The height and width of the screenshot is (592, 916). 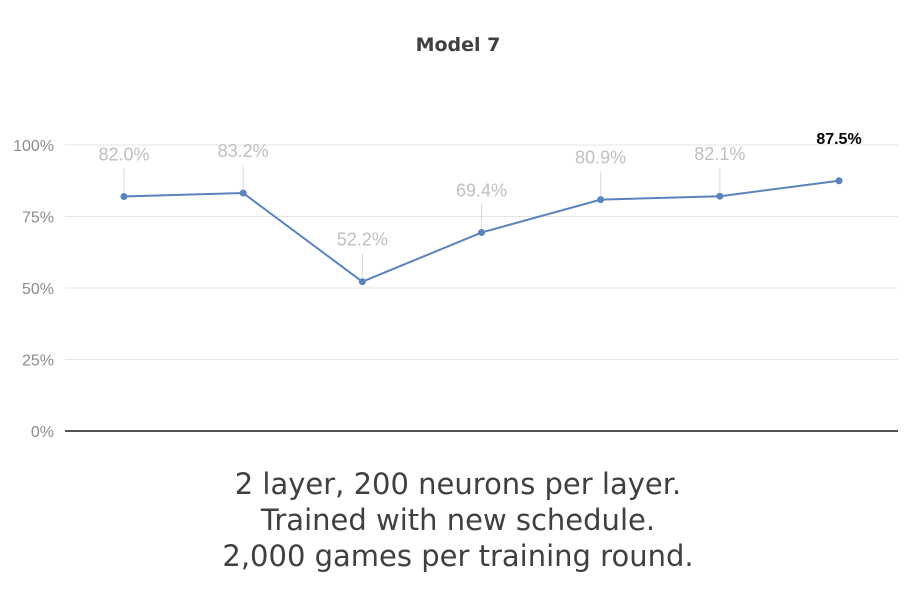 What do you see at coordinates (33, 146) in the screenshot?
I see `y-tick-label: 100%` at bounding box center [33, 146].